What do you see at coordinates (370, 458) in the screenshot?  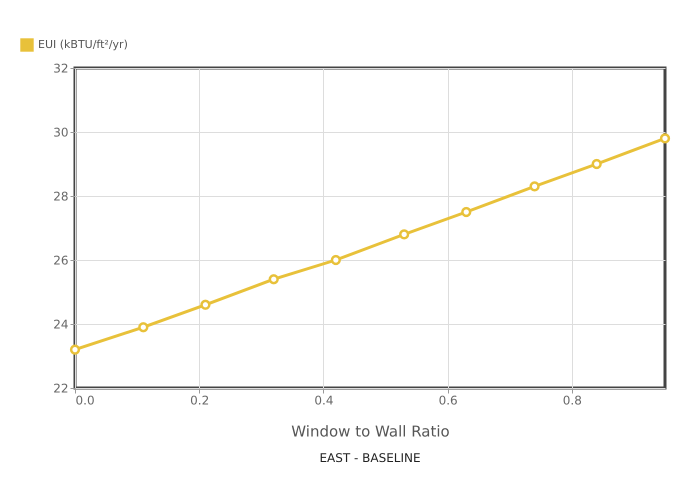 I see `text: EAST - BASELINE` at bounding box center [370, 458].